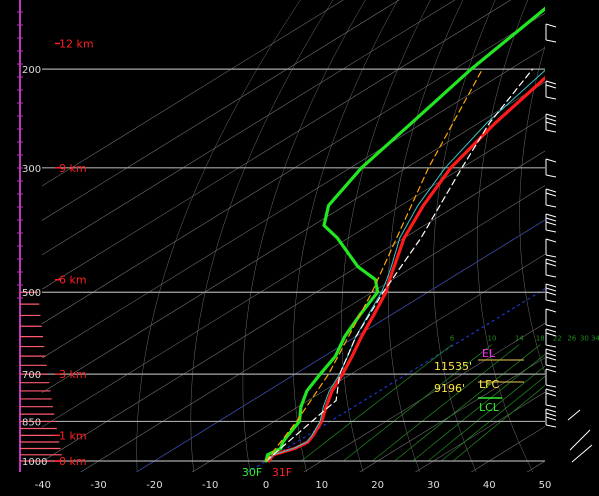 Image resolution: width=599 pixels, height=496 pixels. I want to click on temperature-axis-label: -40, so click(43, 485).